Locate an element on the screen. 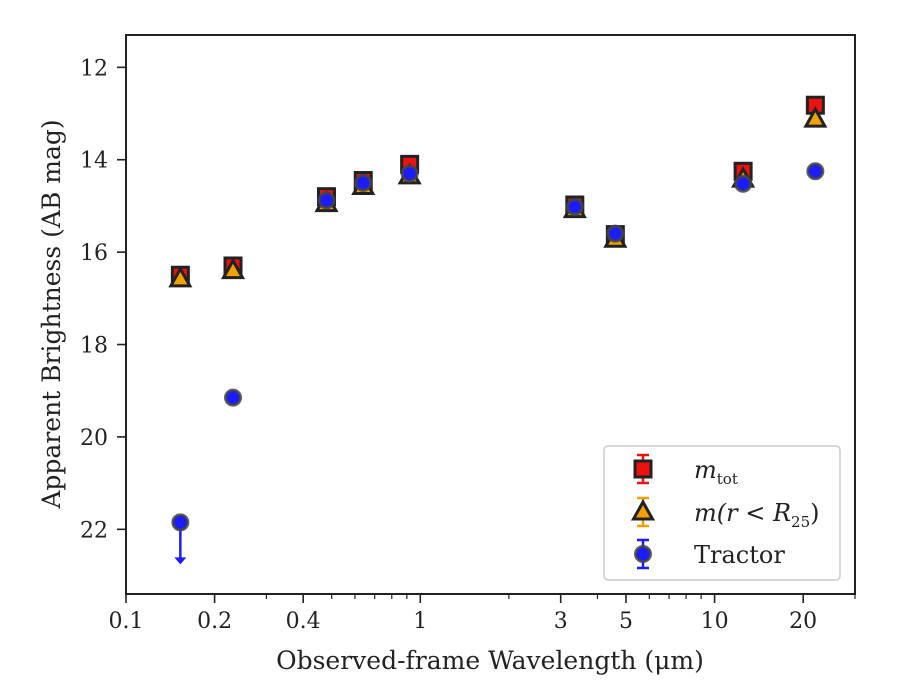  legend-label-mr25-tail: ) is located at coordinates (814, 513).